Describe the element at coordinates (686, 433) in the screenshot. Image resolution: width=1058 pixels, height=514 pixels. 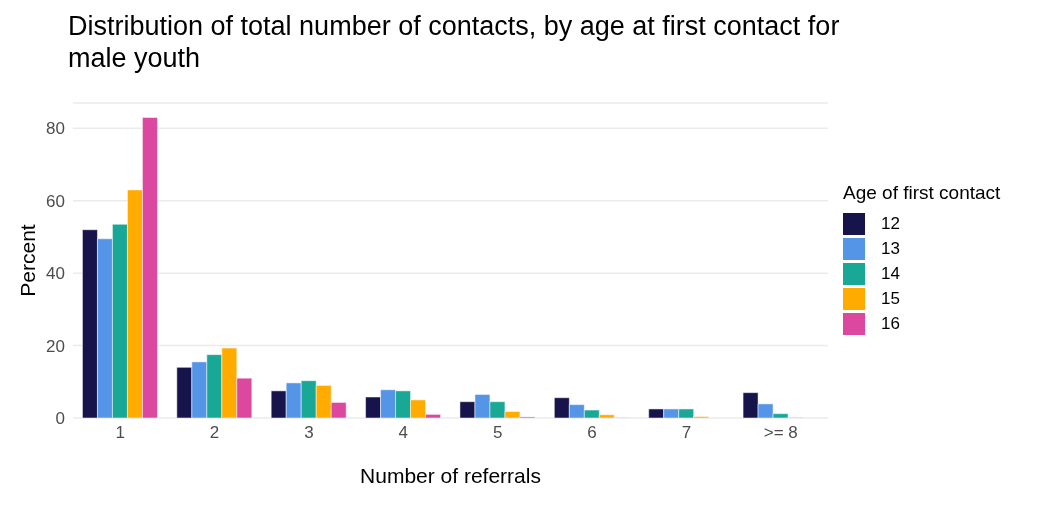
I see `x-tick-label: 7` at that location.